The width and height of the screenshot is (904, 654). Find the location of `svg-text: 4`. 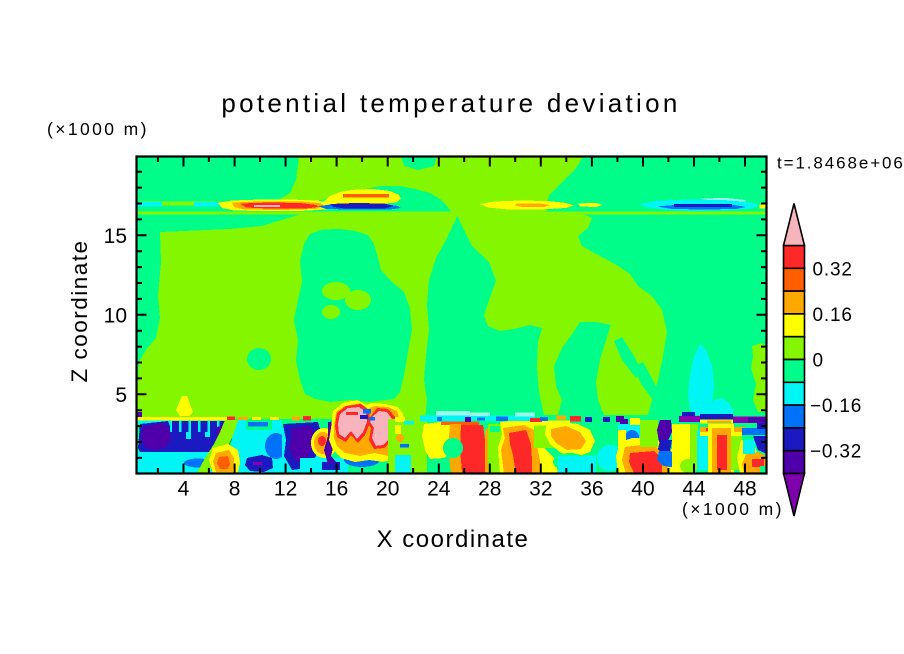

svg-text: 4 is located at coordinates (184, 488).